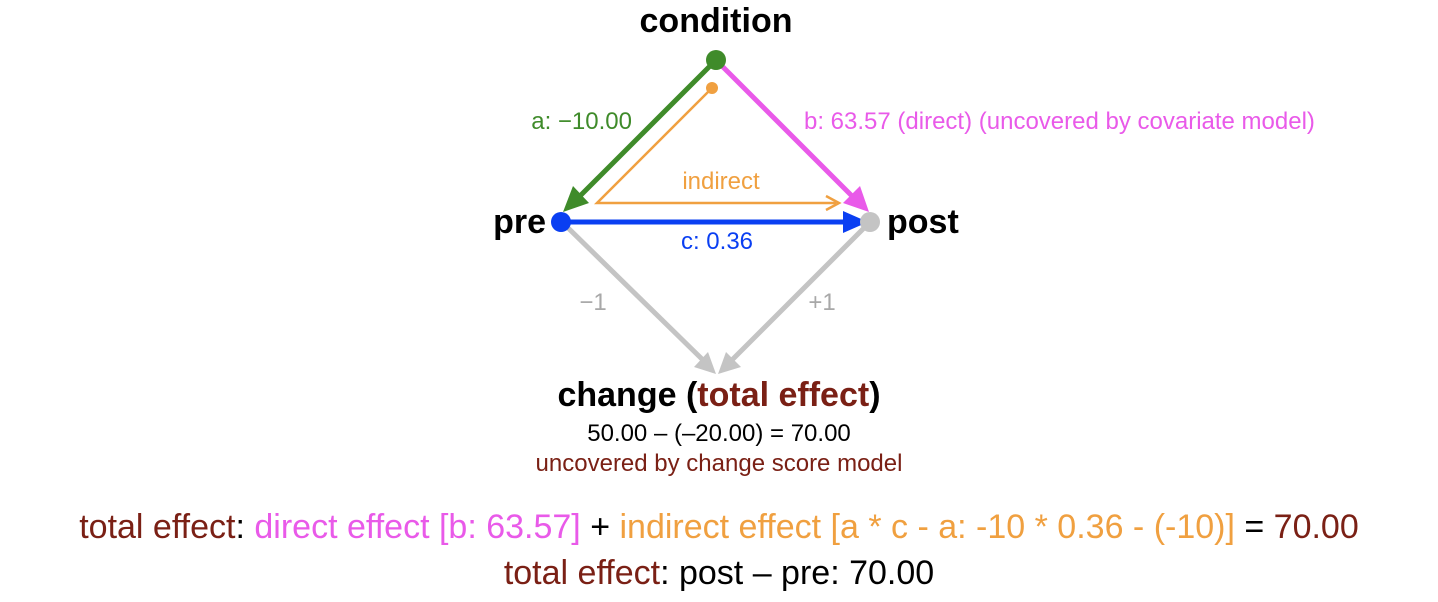  I want to click on node-condition-dot, so click(716, 60).